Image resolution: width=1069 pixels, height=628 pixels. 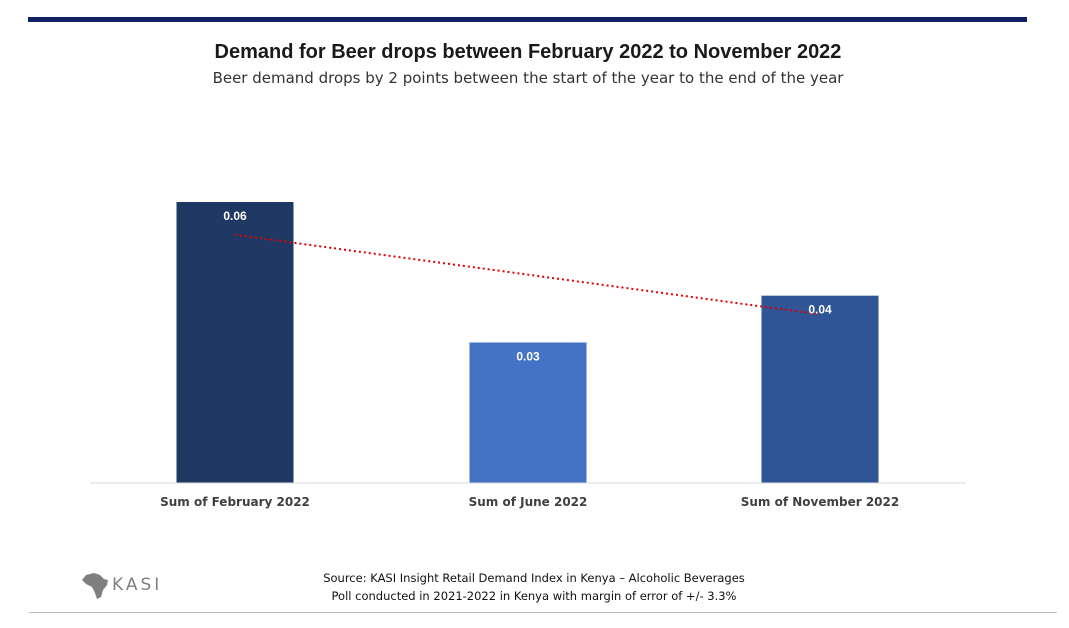 I want to click on kasi-logo: KASI, so click(x=122, y=586).